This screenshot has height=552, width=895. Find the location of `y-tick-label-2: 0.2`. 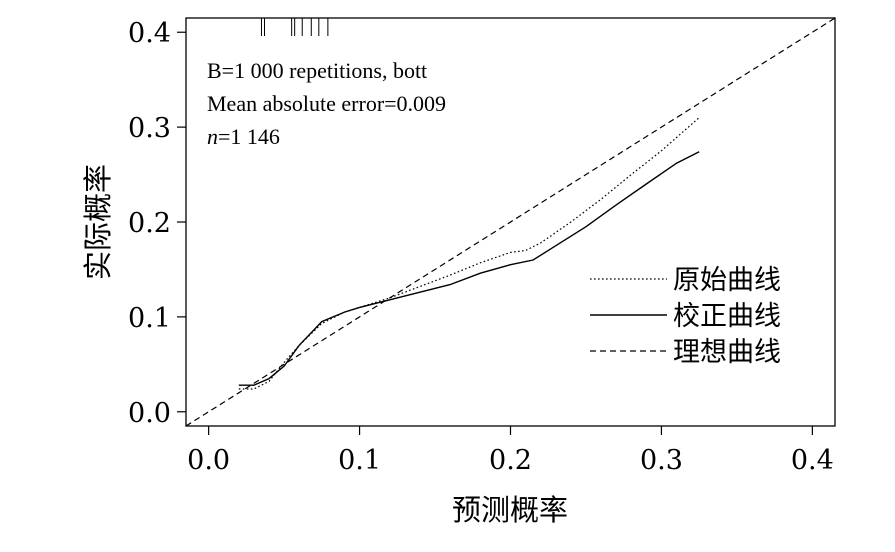

y-tick-label-2: 0.2 is located at coordinates (149, 223).